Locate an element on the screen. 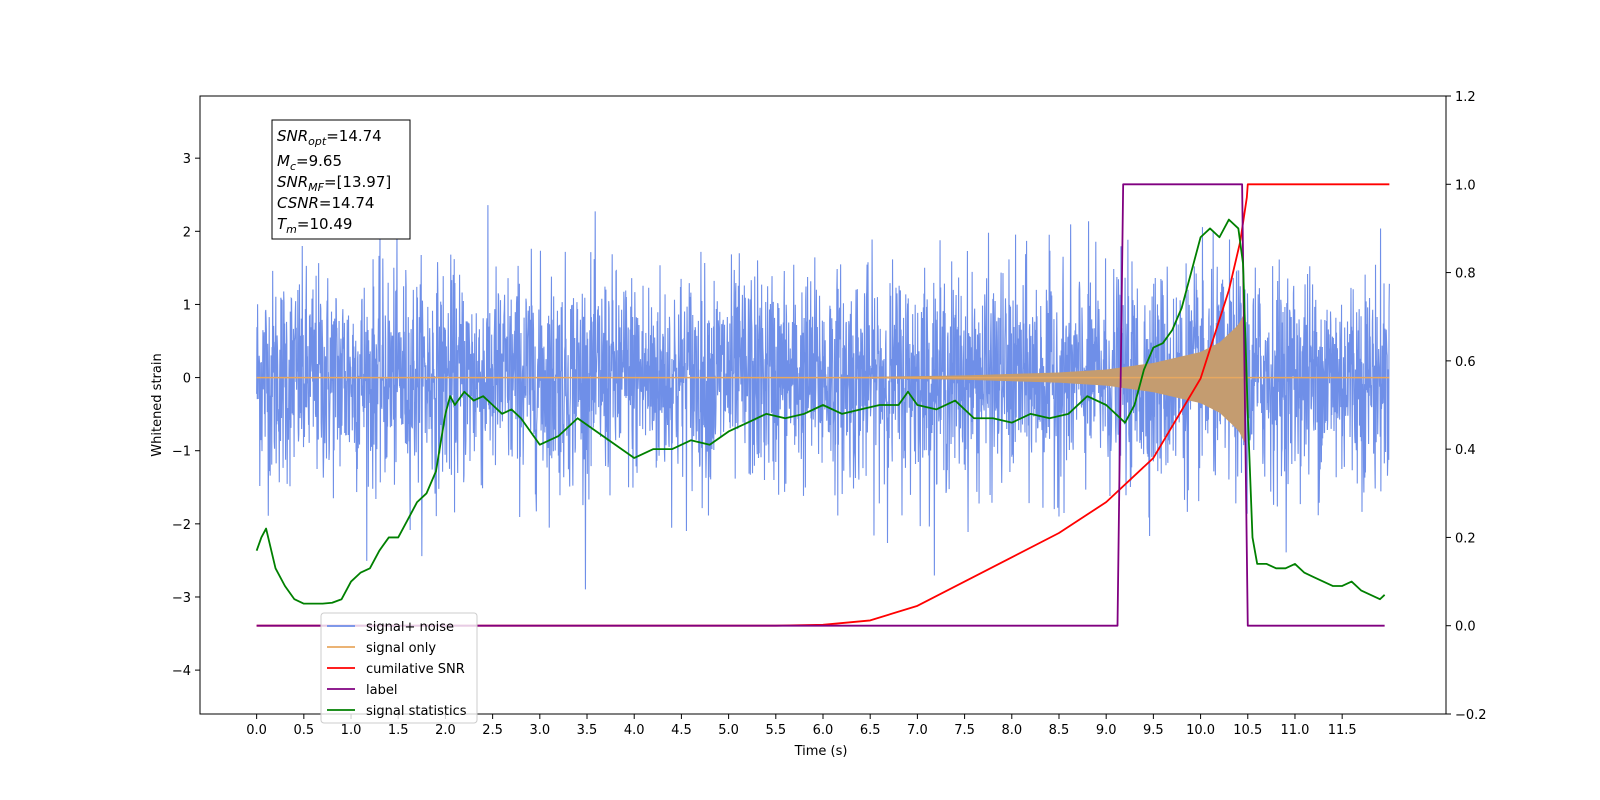 The height and width of the screenshot is (800, 1600). x-tick-label: 5.5 is located at coordinates (775, 730).